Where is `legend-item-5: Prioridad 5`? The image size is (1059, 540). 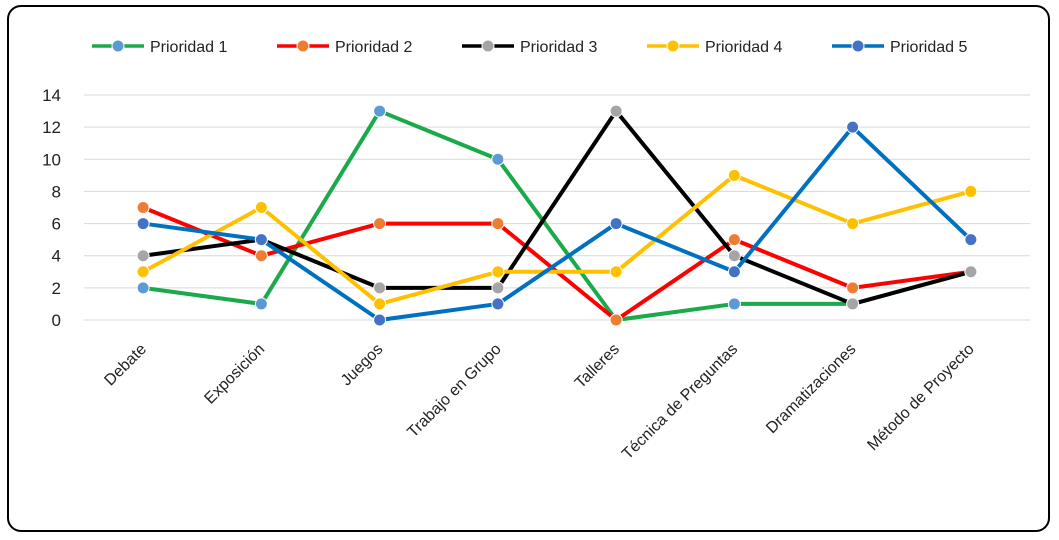
legend-item-5: Prioridad 5 is located at coordinates (899, 47).